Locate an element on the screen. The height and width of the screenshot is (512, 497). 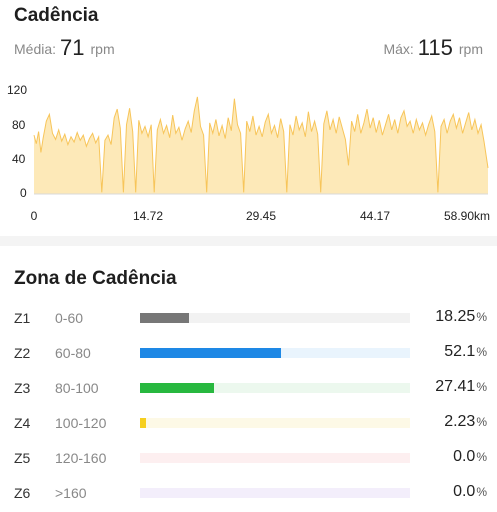
zone-name: Z4 is located at coordinates (22, 423).